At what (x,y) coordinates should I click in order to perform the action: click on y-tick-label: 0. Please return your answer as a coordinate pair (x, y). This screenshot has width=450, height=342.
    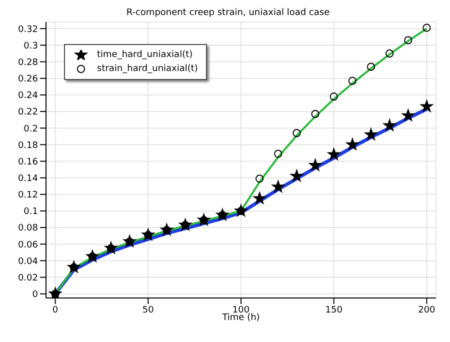
    Looking at the image, I should click on (35, 295).